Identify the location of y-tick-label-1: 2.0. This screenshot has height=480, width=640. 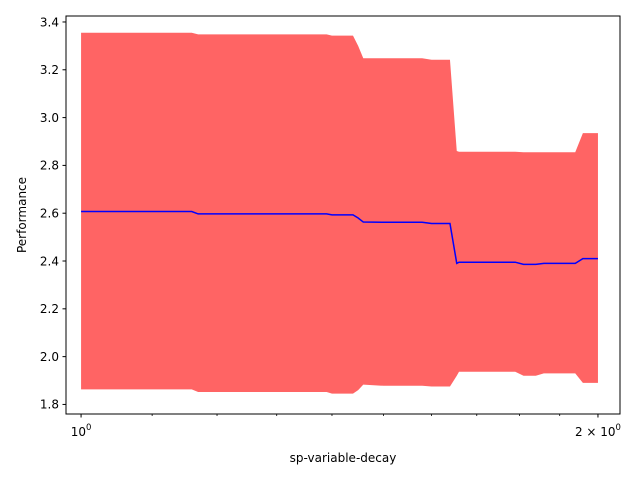
(49, 357).